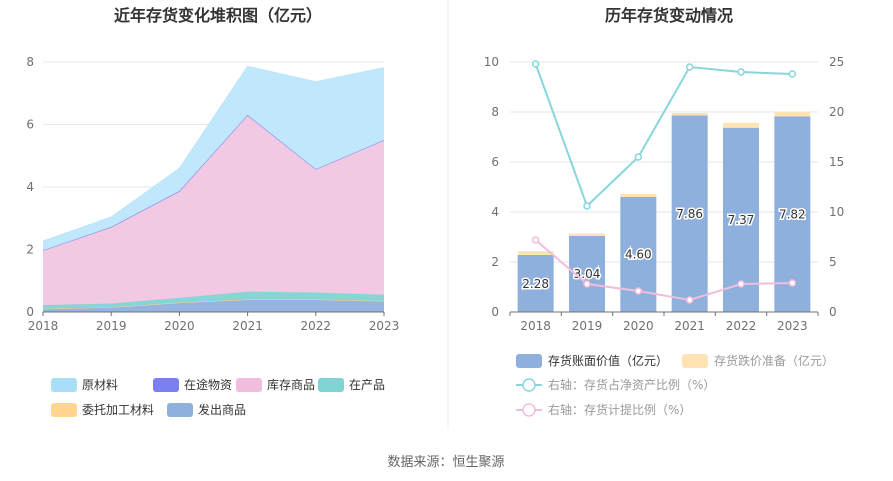 This screenshot has height=481, width=893. I want to click on line-provision-ratio, so click(664, 270).